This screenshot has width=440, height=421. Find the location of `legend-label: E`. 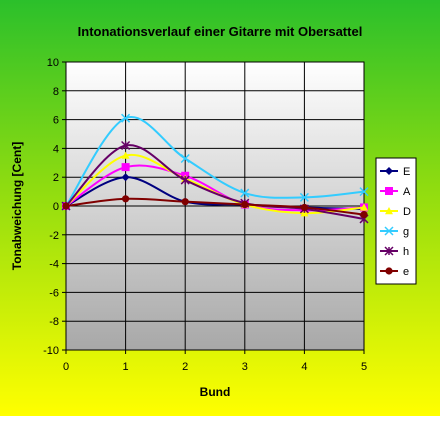

legend-label: E is located at coordinates (406, 172).